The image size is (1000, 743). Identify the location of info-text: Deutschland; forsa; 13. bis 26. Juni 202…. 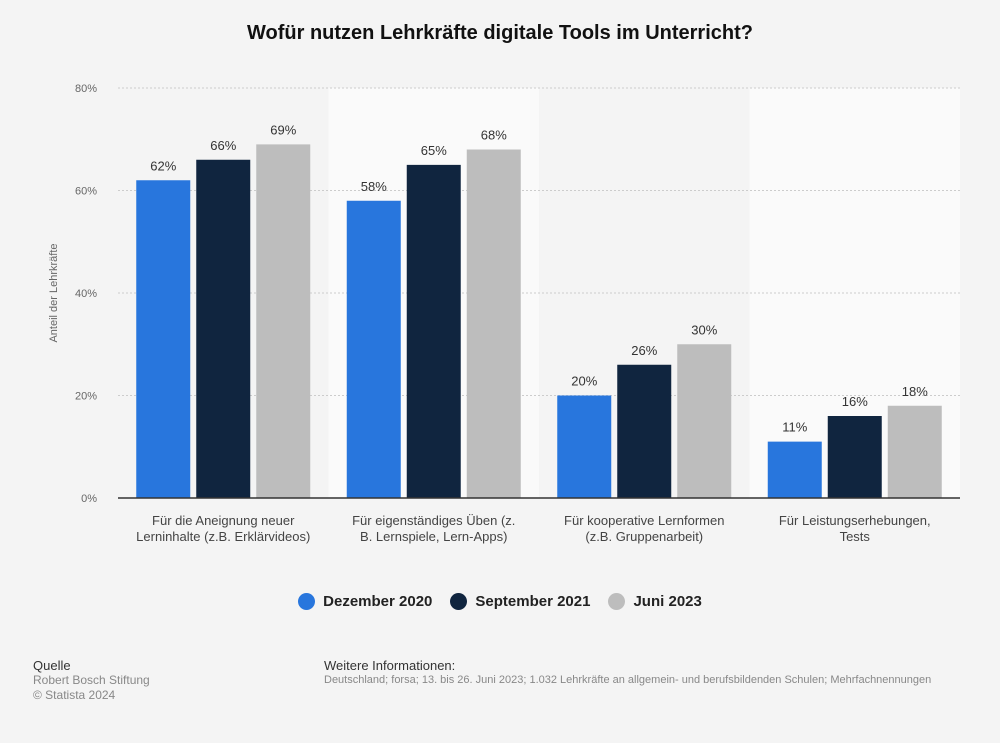
(628, 680).